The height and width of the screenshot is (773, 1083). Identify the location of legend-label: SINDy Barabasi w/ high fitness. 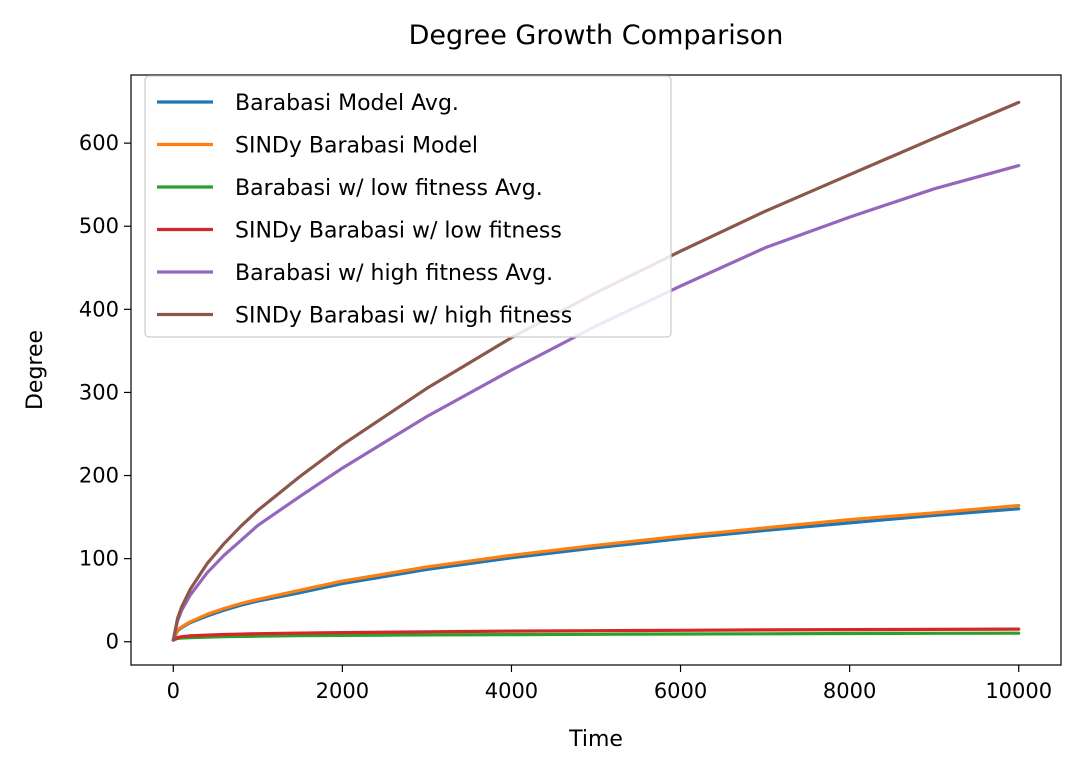
(403, 316).